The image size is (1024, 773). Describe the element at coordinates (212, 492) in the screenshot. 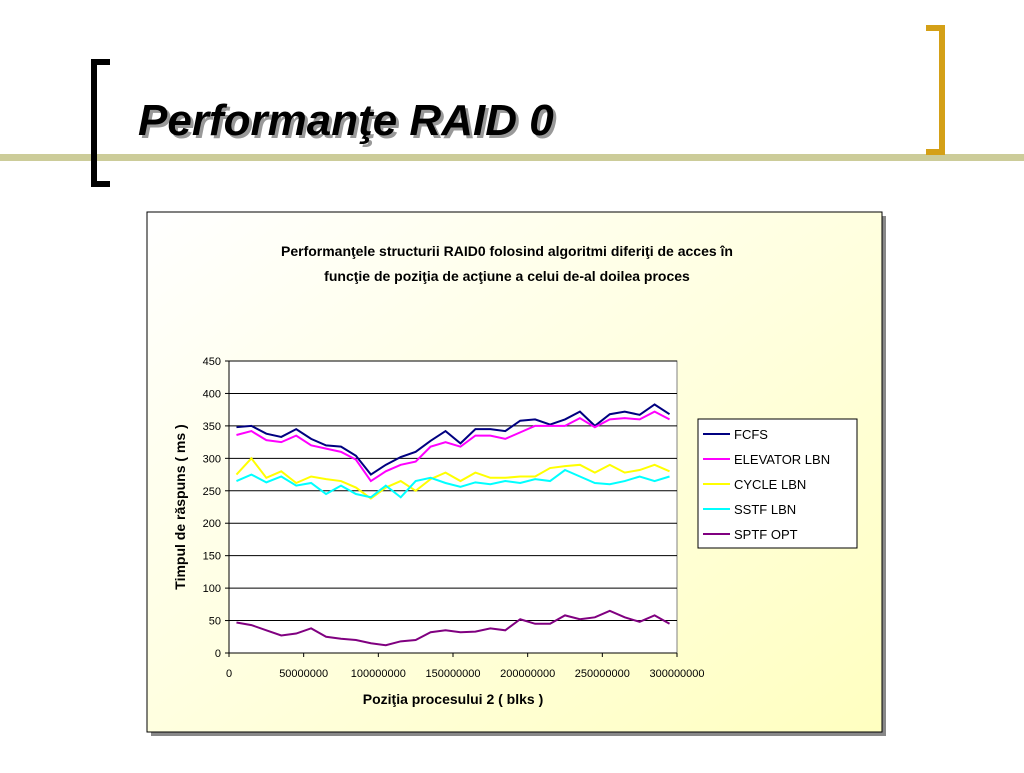

I see `y-tick-label: 250` at that location.